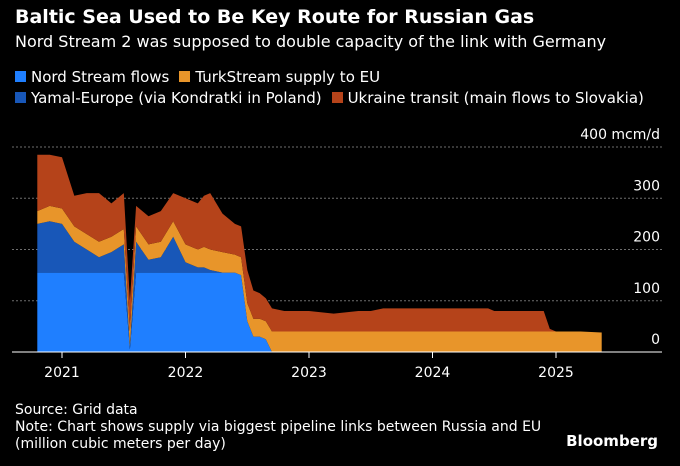 This screenshot has height=466, width=680. Describe the element at coordinates (100, 76) in the screenshot. I see `legend-label-nord-stream: Nord Stream flows` at that location.